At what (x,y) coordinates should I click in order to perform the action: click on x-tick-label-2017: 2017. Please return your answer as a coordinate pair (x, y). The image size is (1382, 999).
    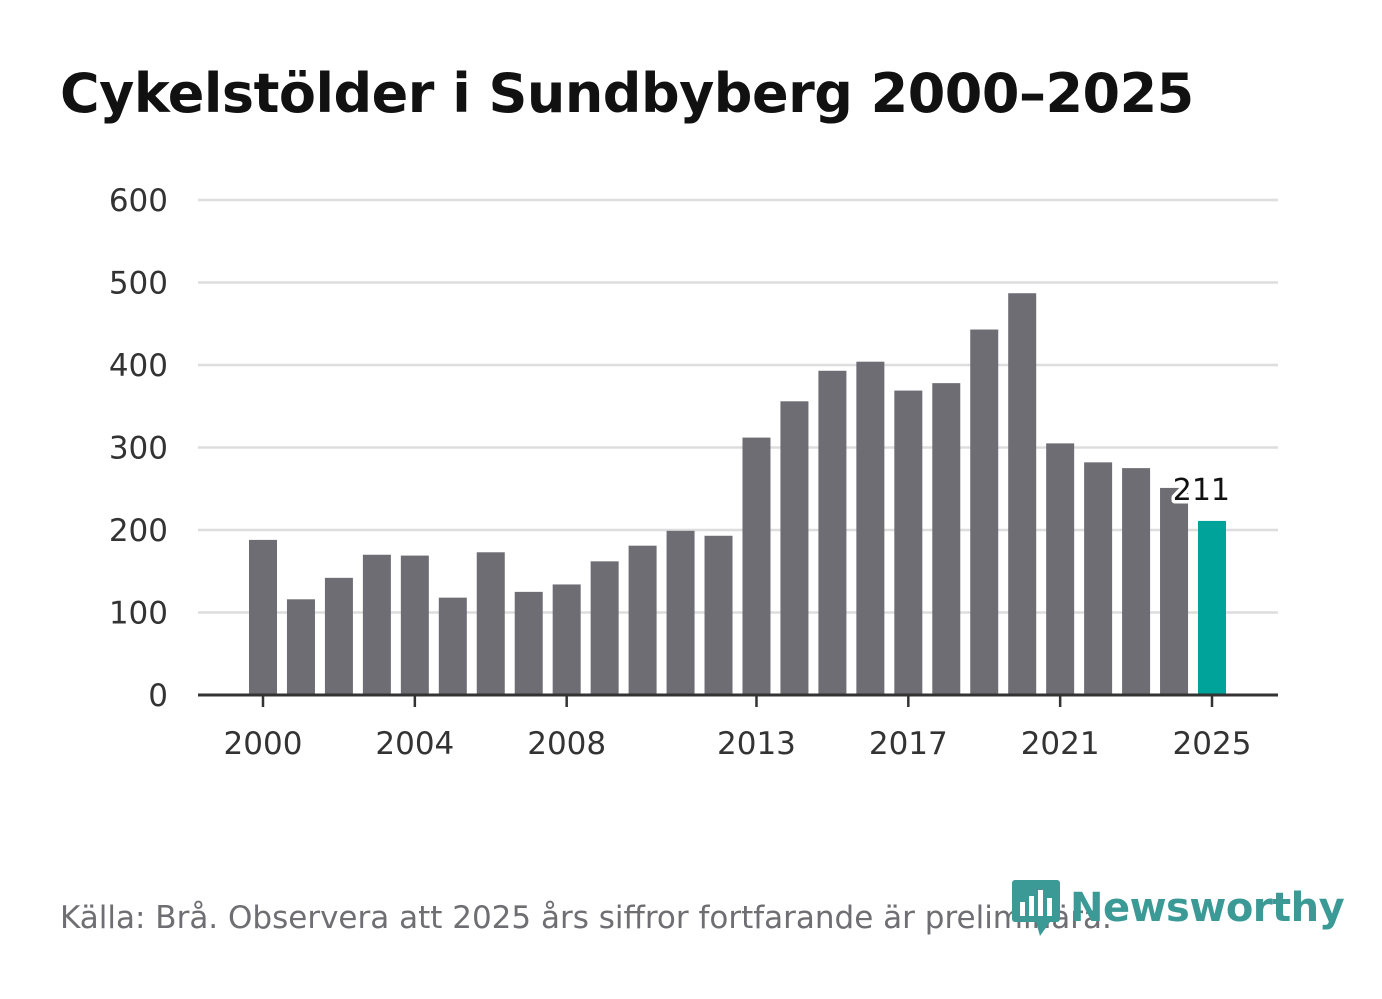
    Looking at the image, I should click on (908, 744).